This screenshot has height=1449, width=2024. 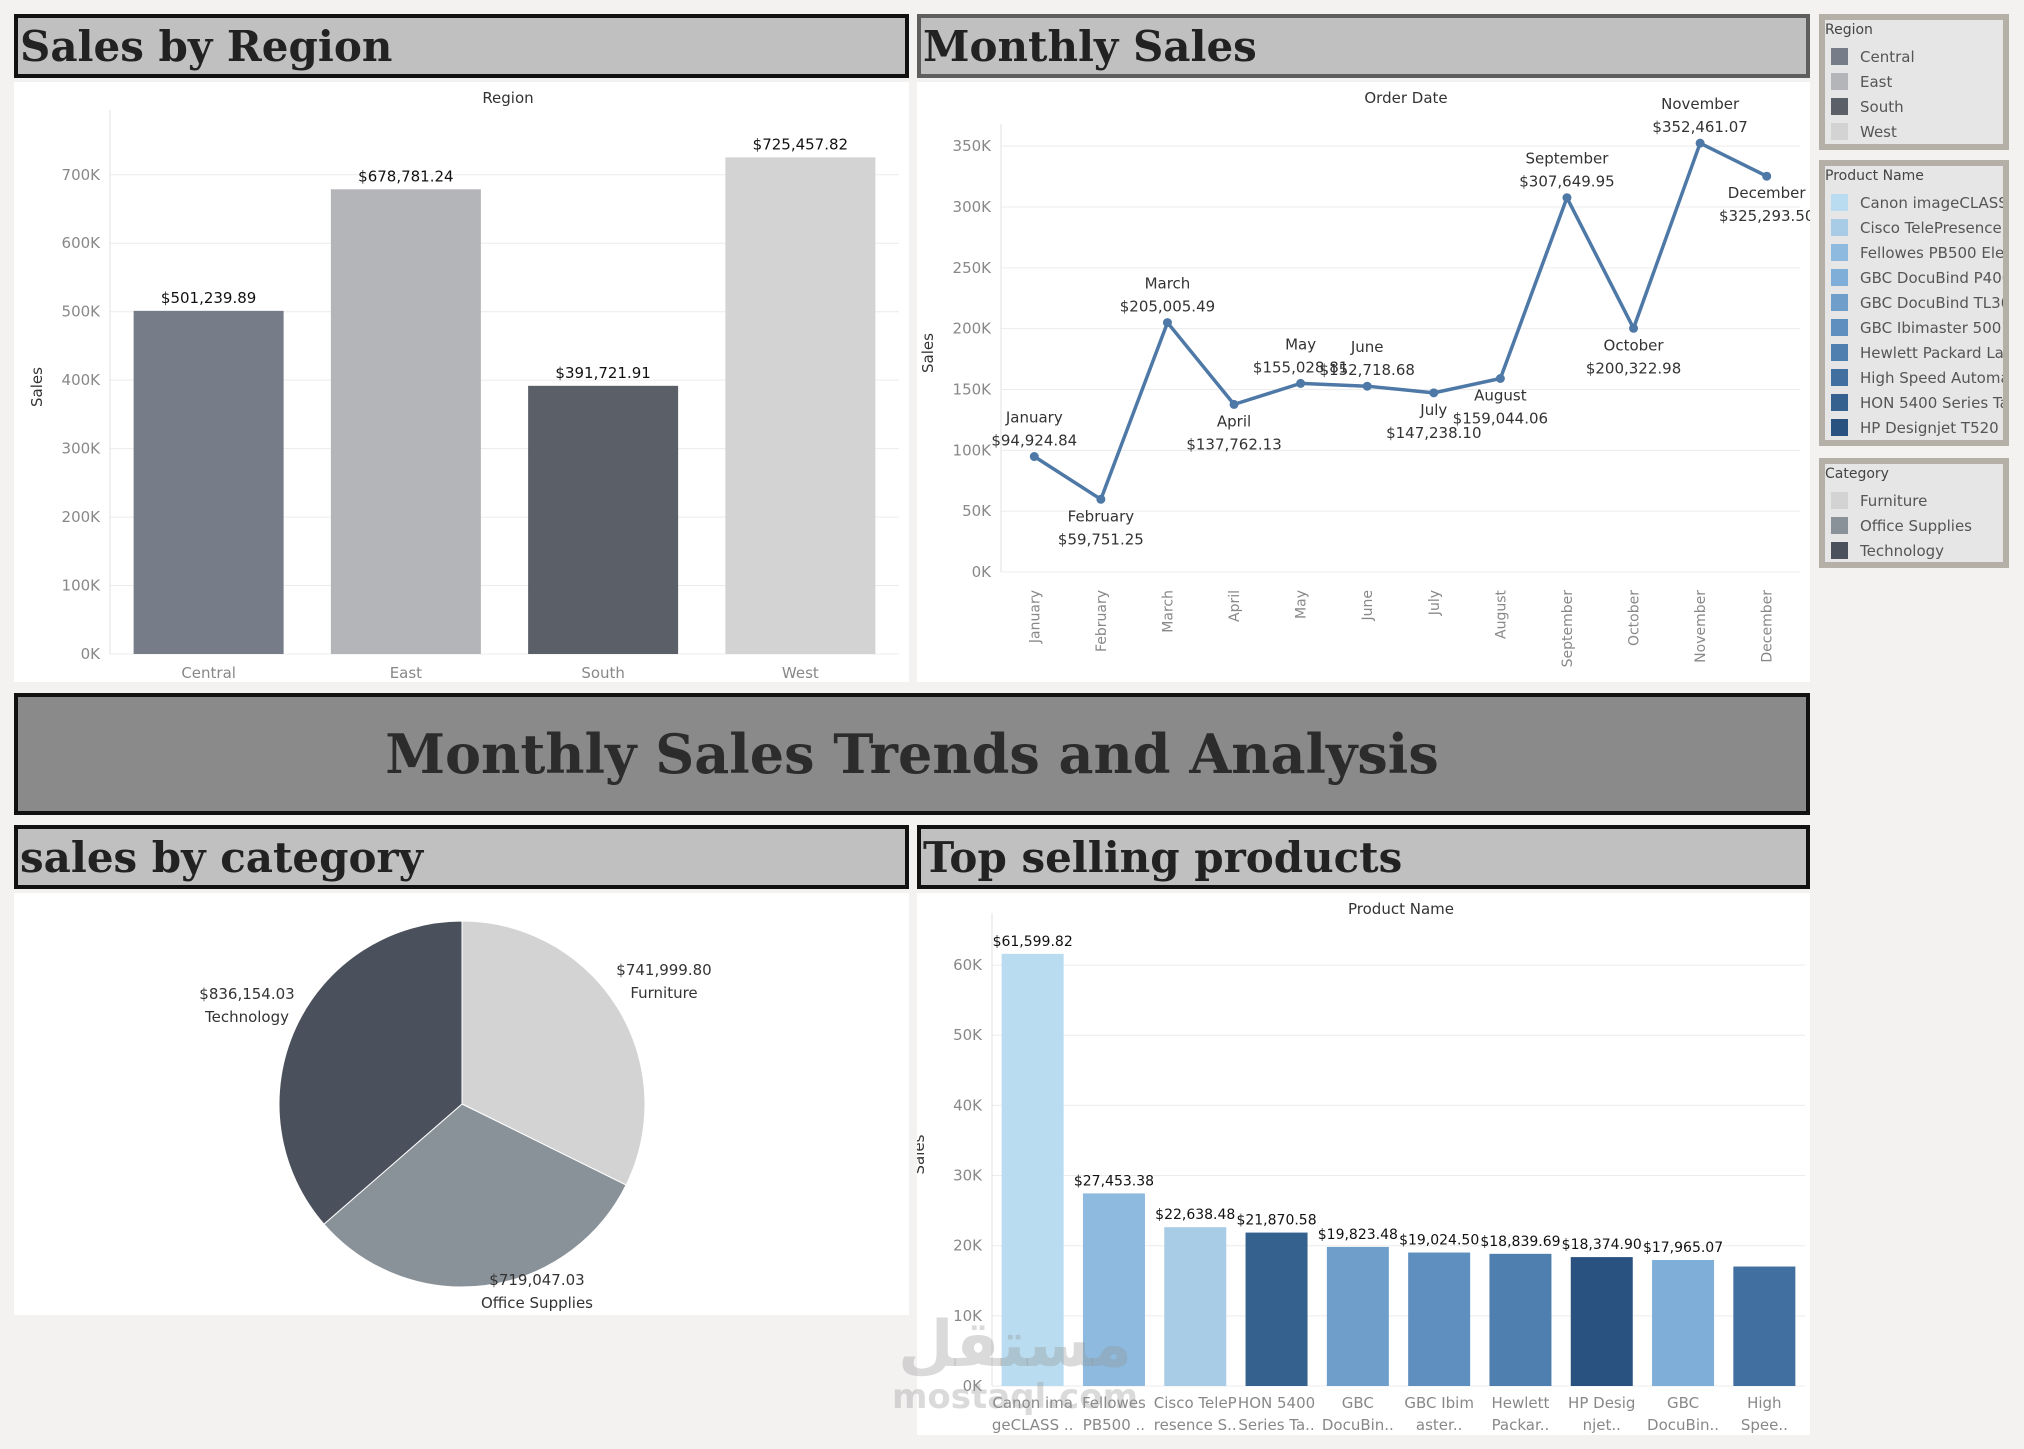 I want to click on monthly-ytick-label: 200K, so click(x=973, y=329).